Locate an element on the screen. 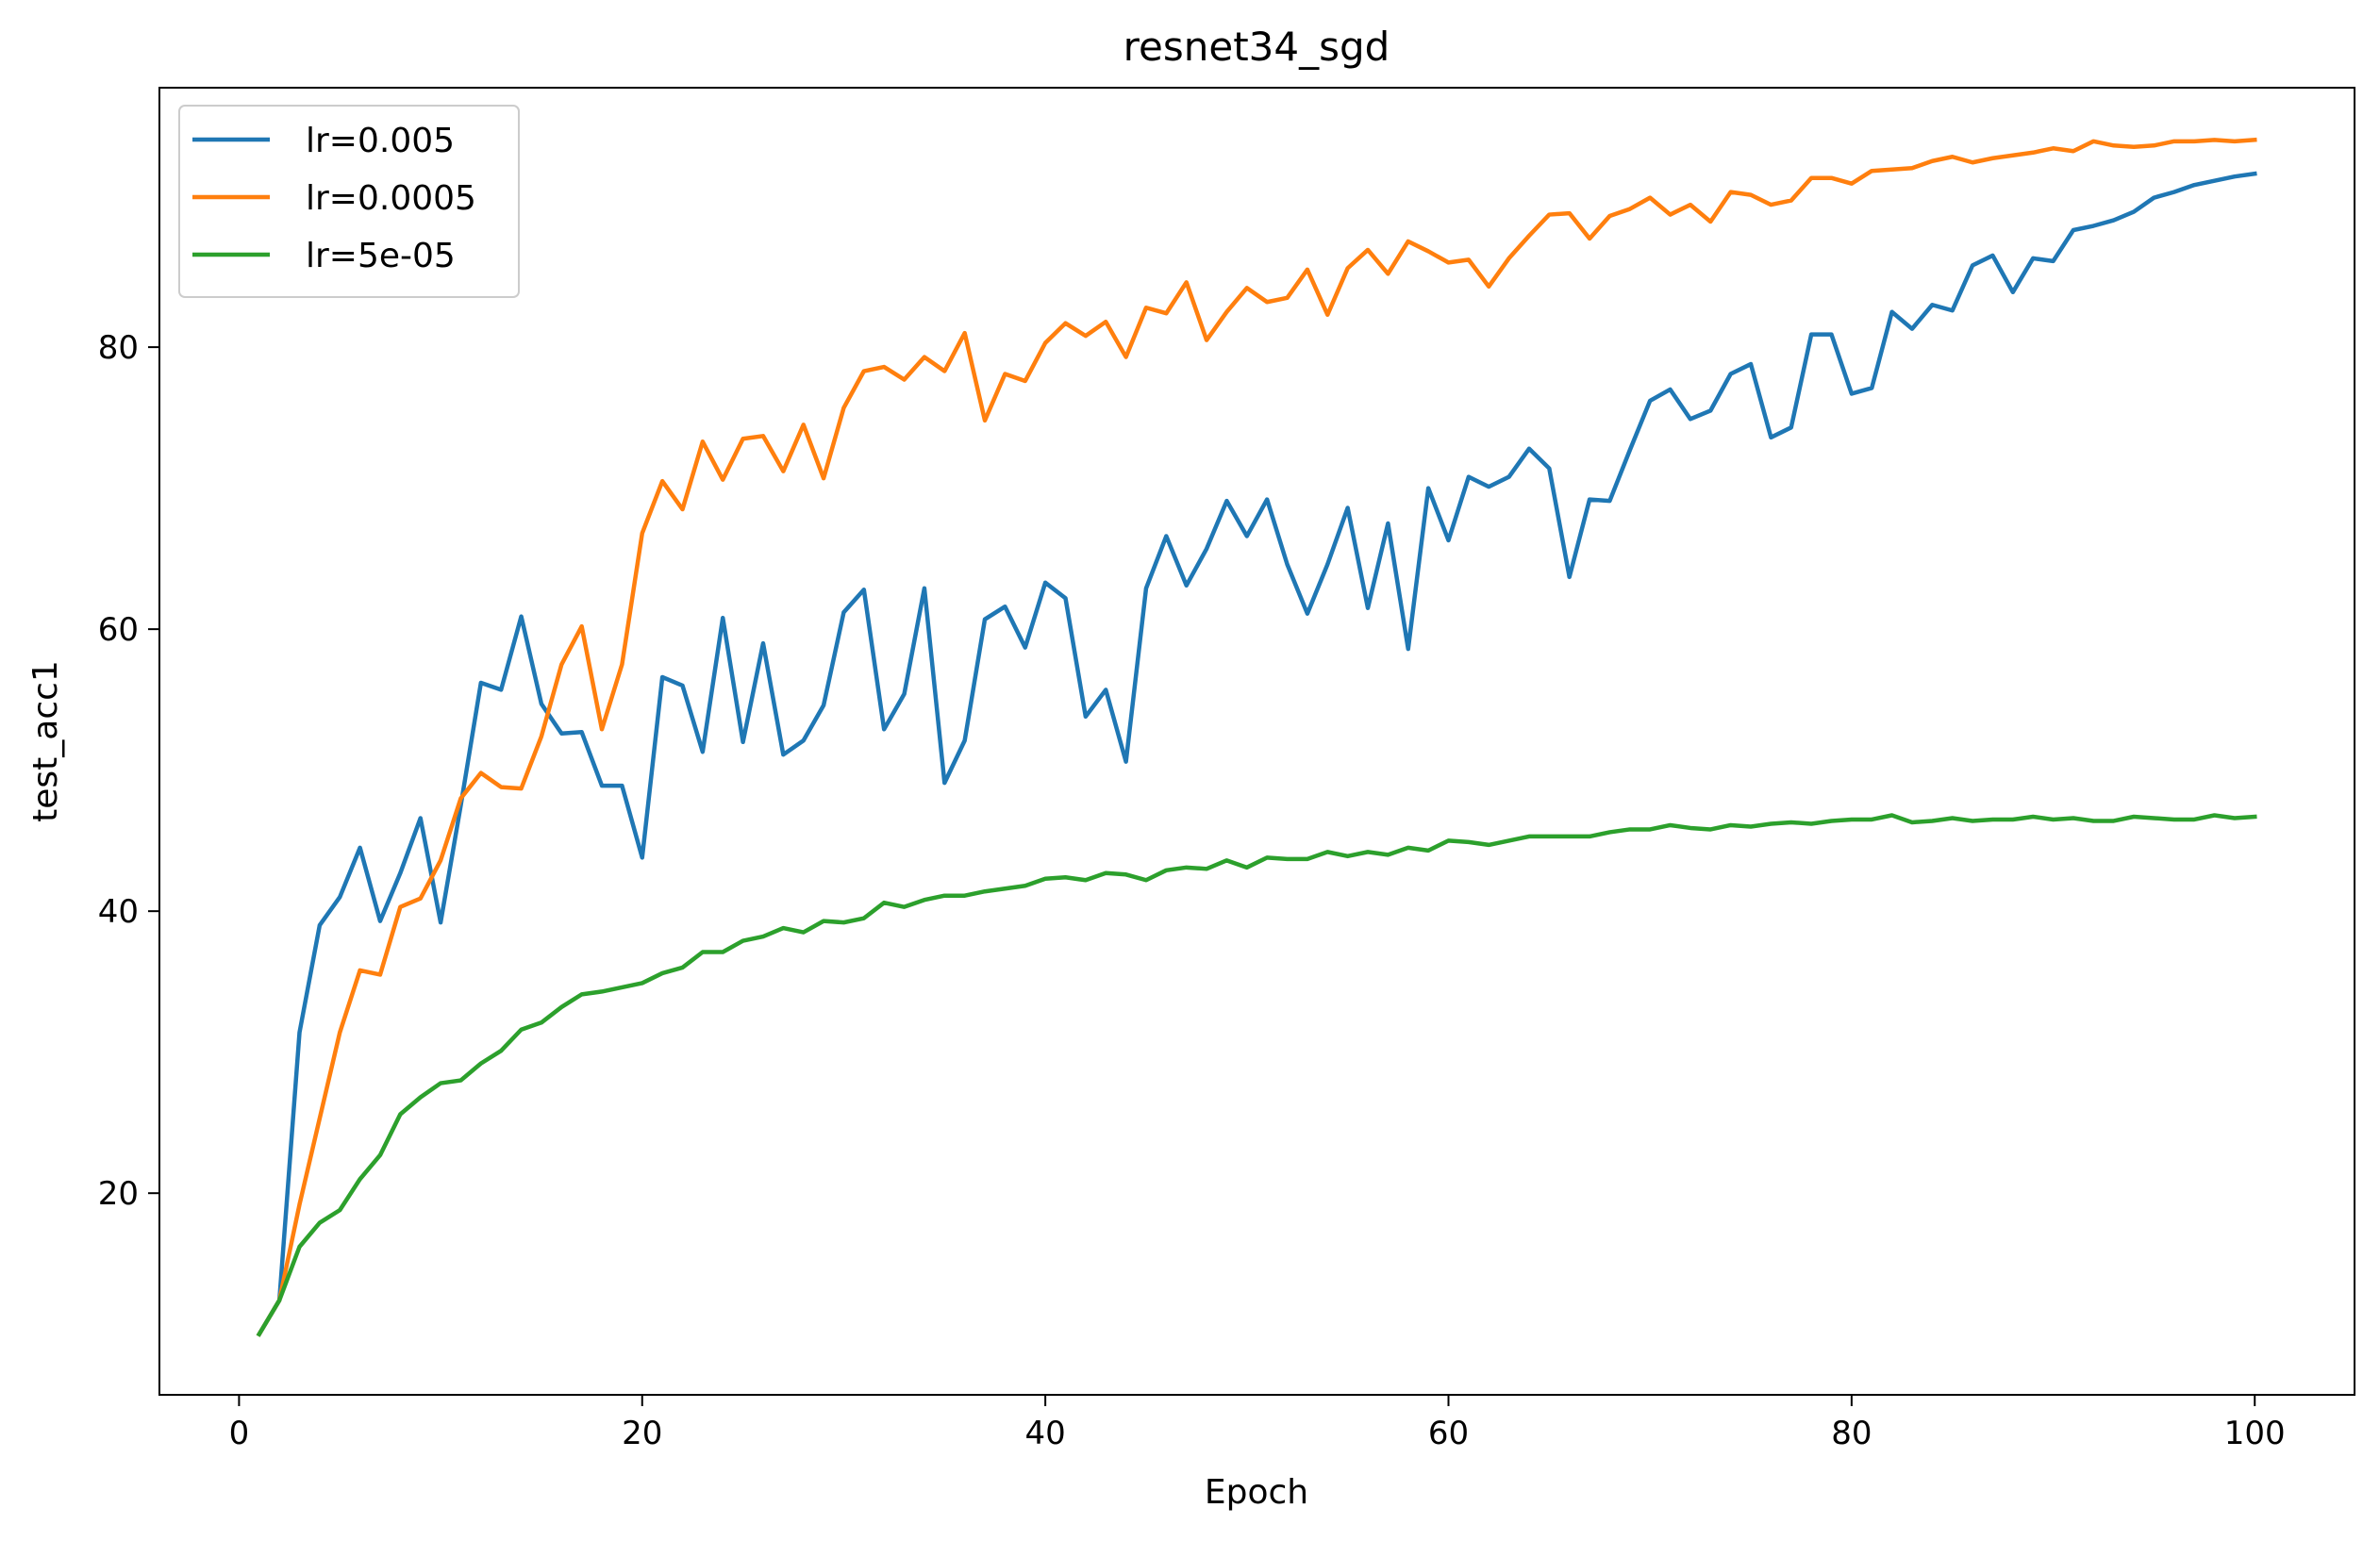 The image size is (2380, 1541). legend-box is located at coordinates (349, 201).